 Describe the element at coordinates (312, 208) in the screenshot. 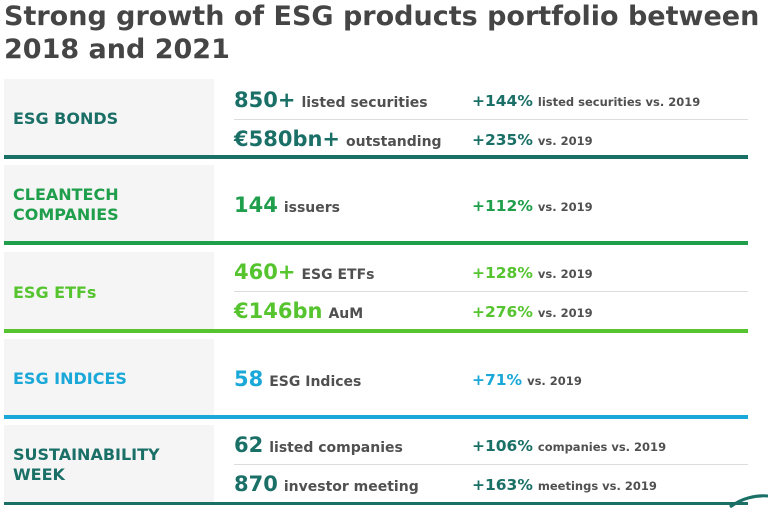

I see `metric-unit: issuers` at that location.